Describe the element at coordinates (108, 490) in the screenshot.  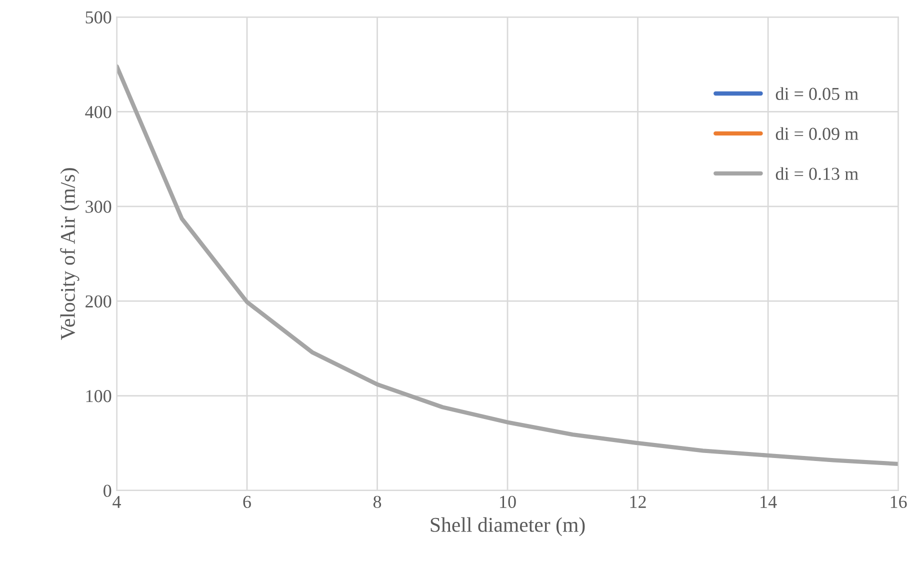
I see `y-tick-label: 0` at that location.